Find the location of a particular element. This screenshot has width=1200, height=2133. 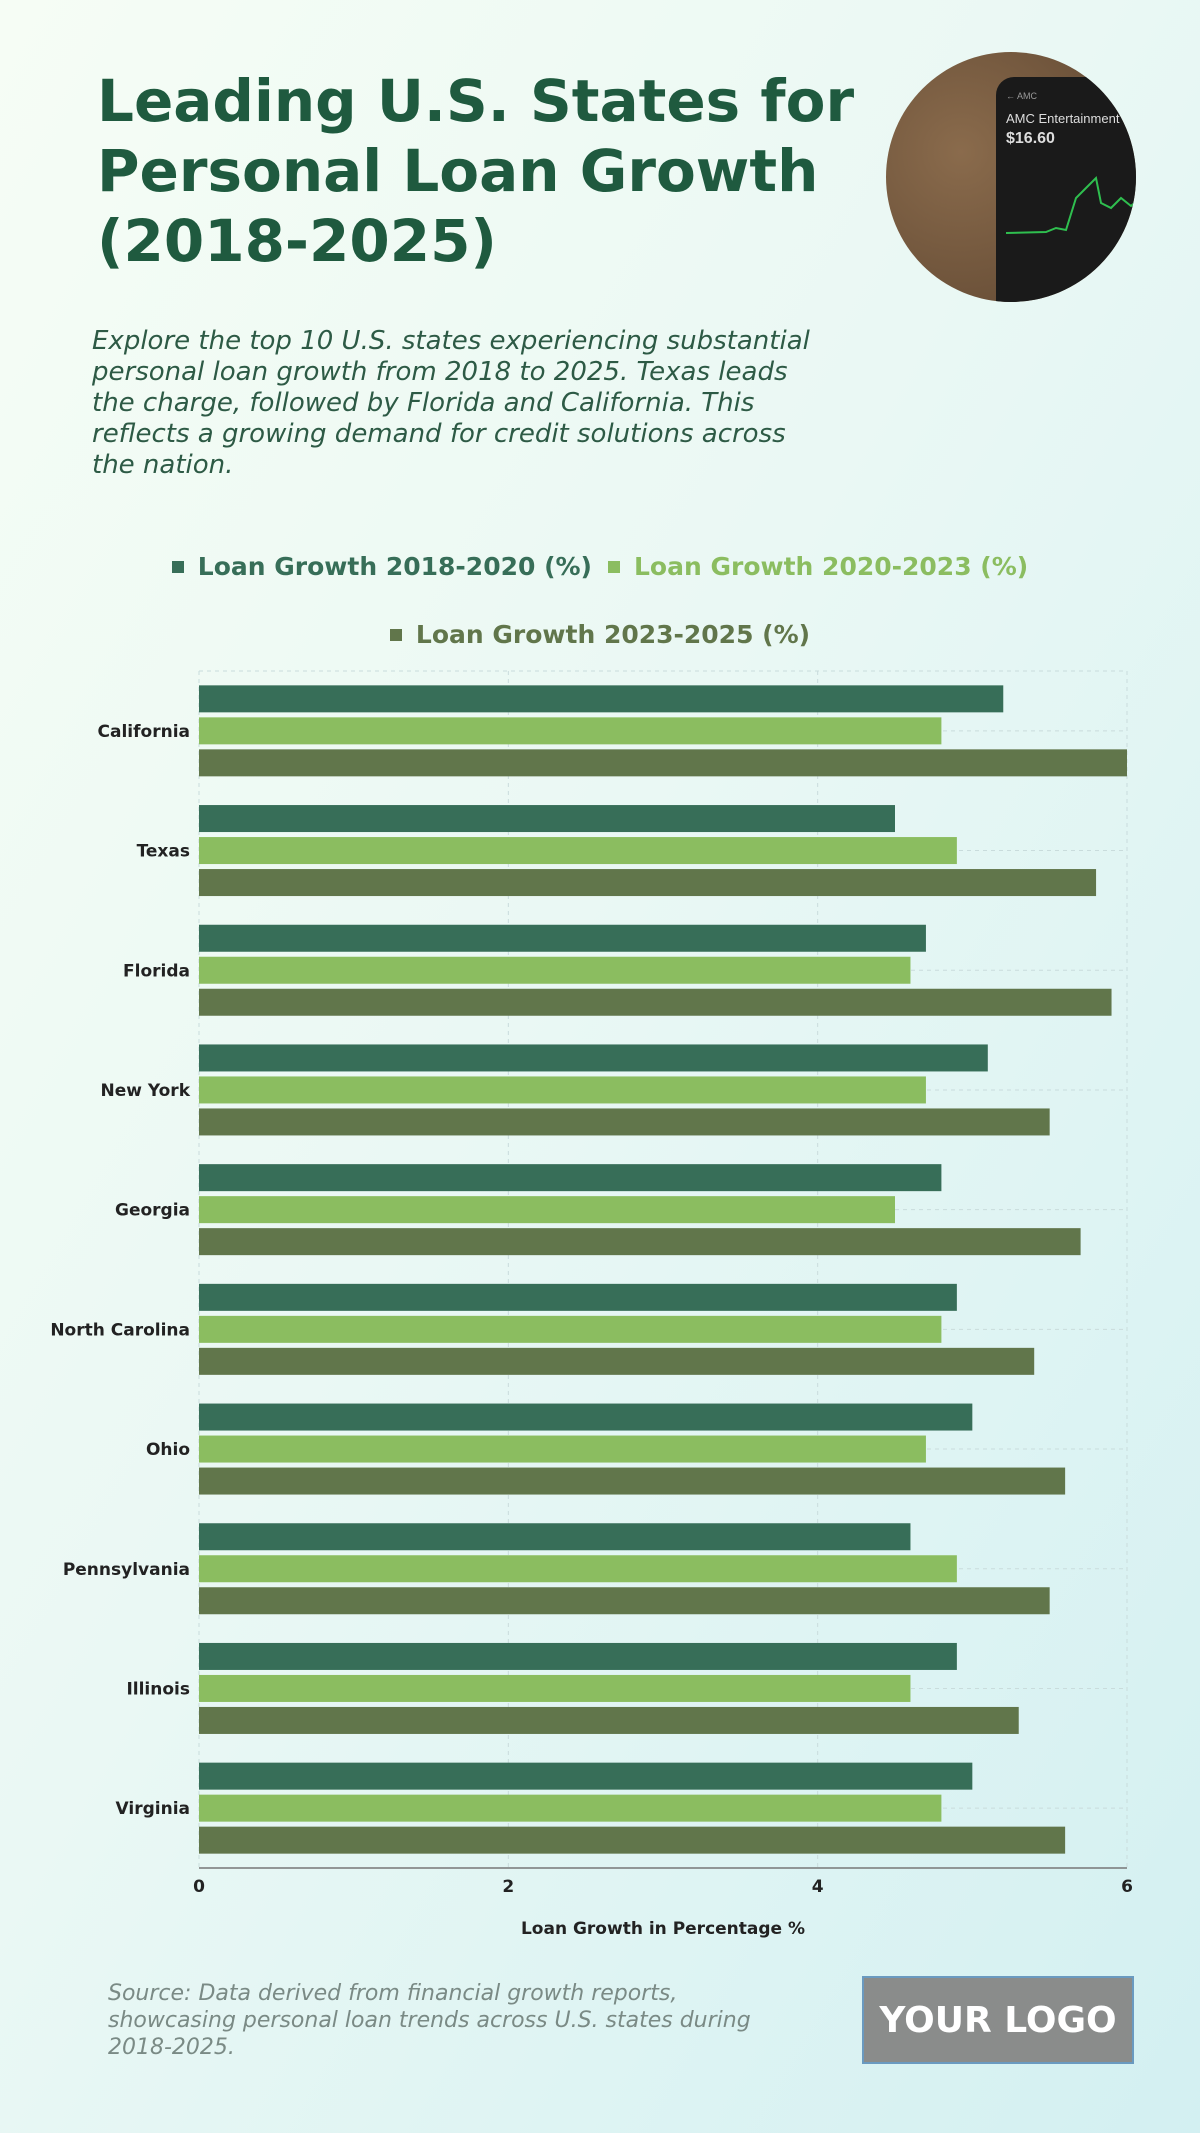

phone-price: $16.60 is located at coordinates (1030, 138).